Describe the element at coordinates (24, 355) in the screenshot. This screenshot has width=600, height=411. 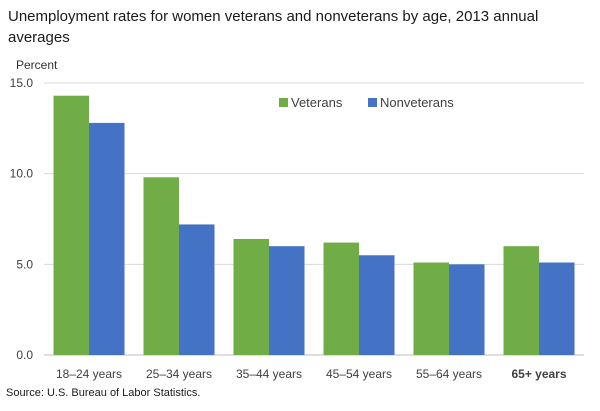
I see `y-tick-label: 0.0` at that location.